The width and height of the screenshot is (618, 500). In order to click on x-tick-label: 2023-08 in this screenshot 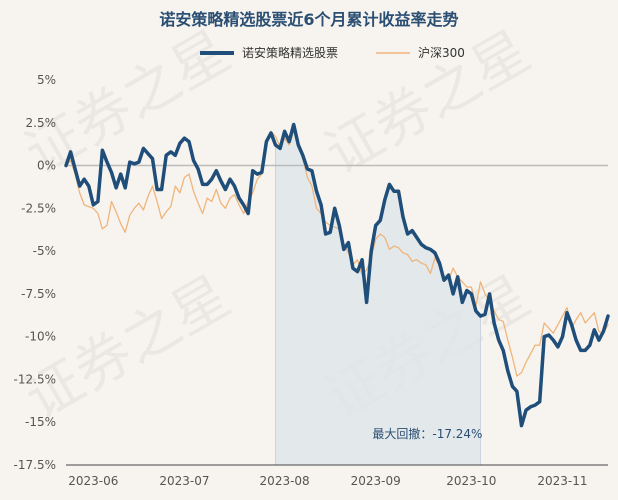, I will do `click(285, 481)`.